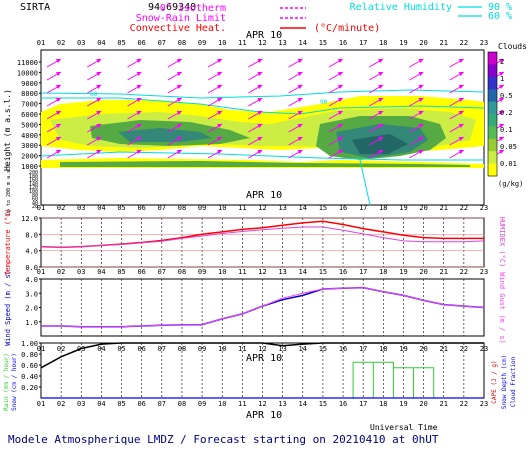 The width and height of the screenshot is (528, 450). Describe the element at coordinates (35, 196) in the screenshot. I see `height-tick-label-lower: 80` at that location.